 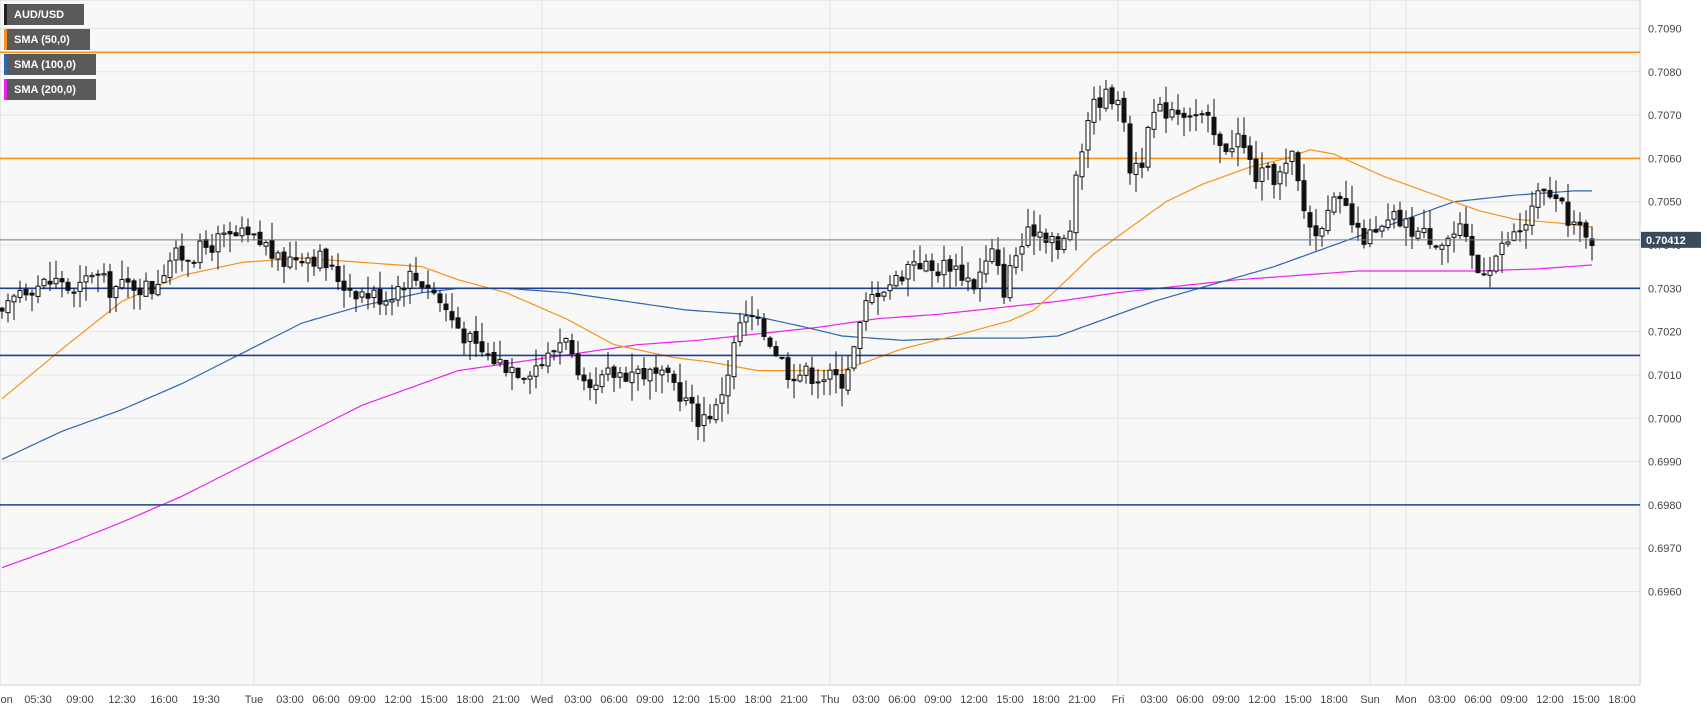 I want to click on y-tick-label: 0.7060, so click(x=1665, y=159).